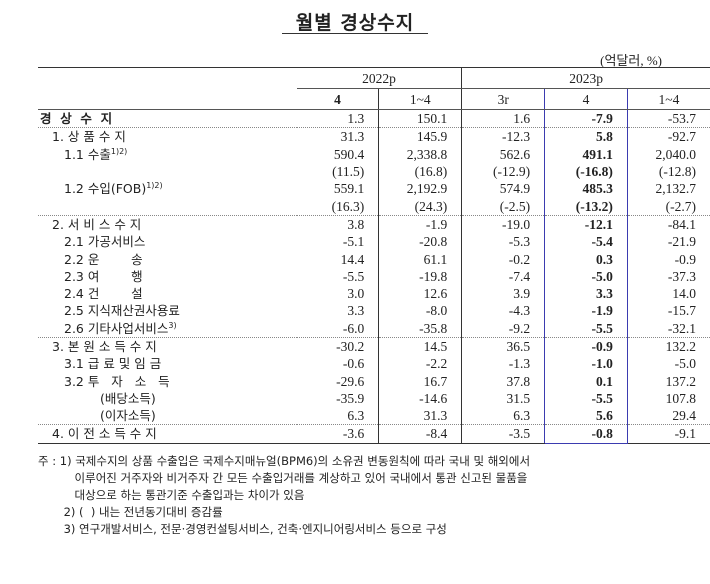 This screenshot has width=710, height=584. What do you see at coordinates (420, 171) in the screenshot?
I see `value-cell: (16.8)` at bounding box center [420, 171].